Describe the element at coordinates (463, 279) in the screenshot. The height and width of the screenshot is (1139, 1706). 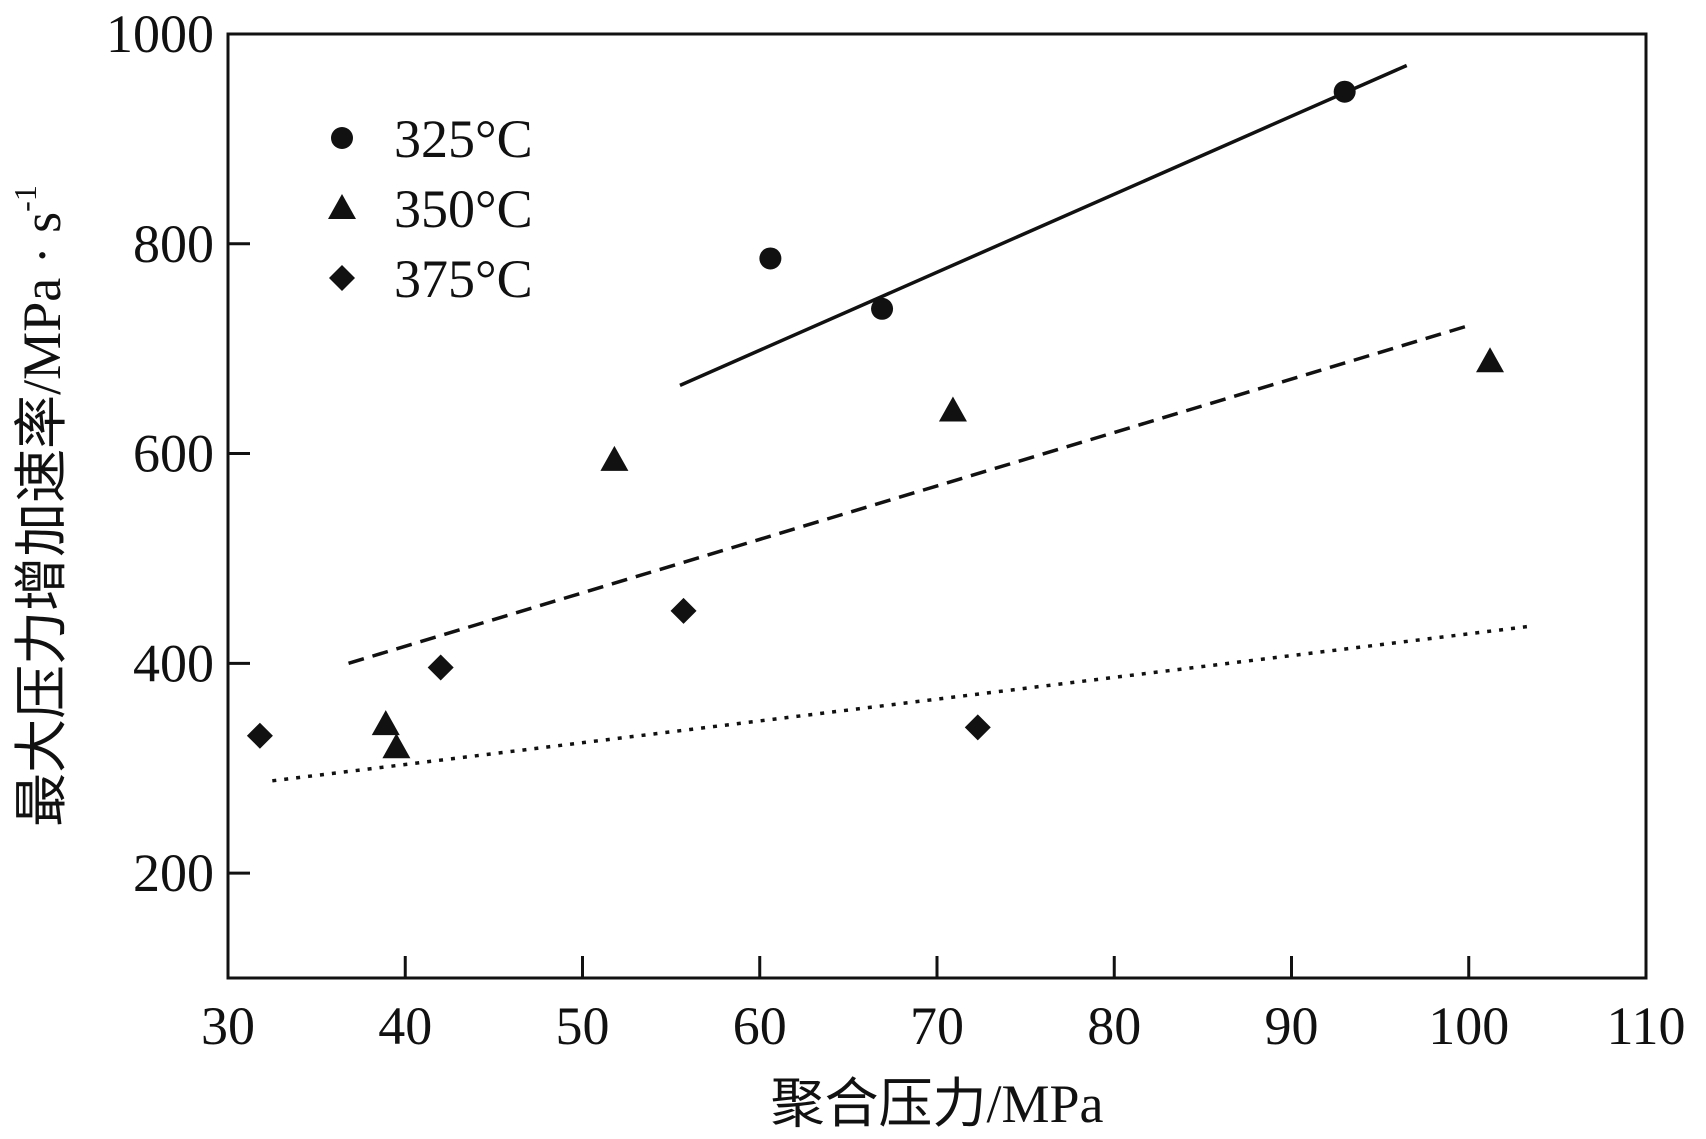
I see `legend-label: 375°C` at that location.